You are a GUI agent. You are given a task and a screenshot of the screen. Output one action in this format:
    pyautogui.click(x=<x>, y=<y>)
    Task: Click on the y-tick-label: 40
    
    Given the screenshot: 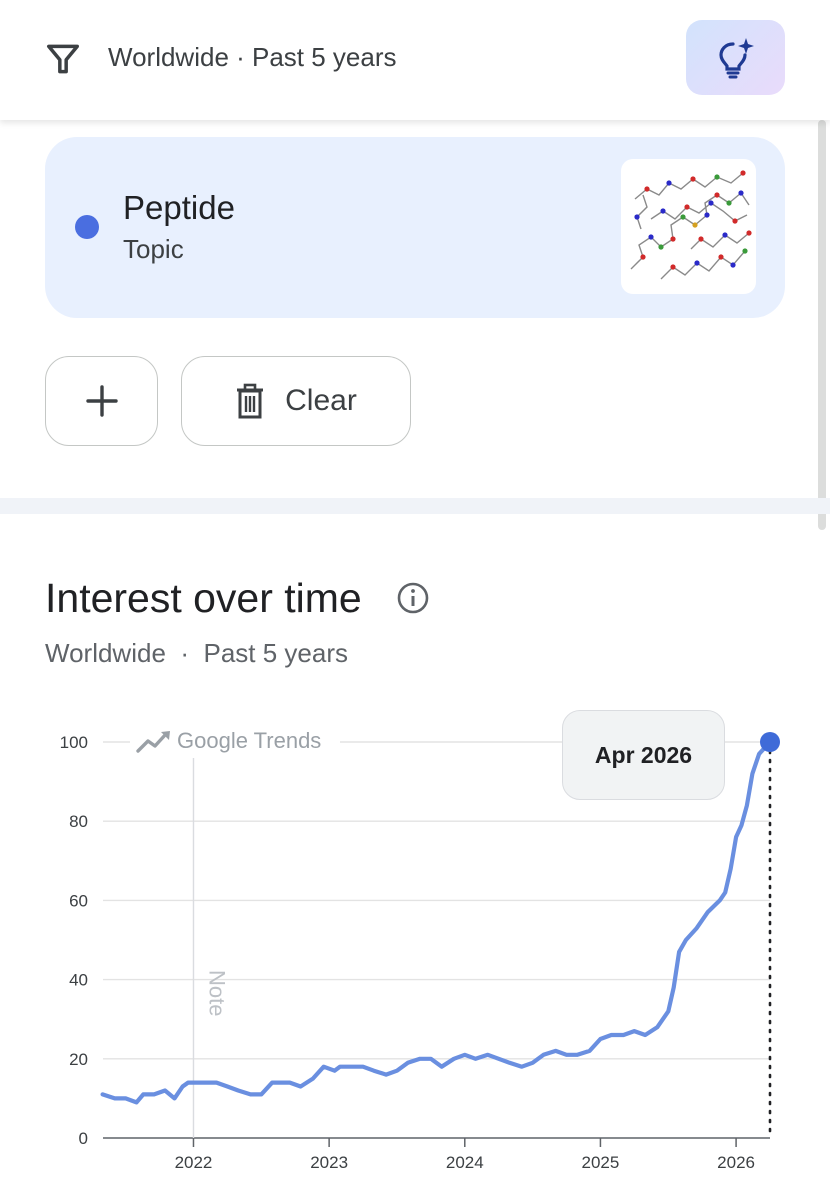 What is the action you would take?
    pyautogui.click(x=78, y=980)
    